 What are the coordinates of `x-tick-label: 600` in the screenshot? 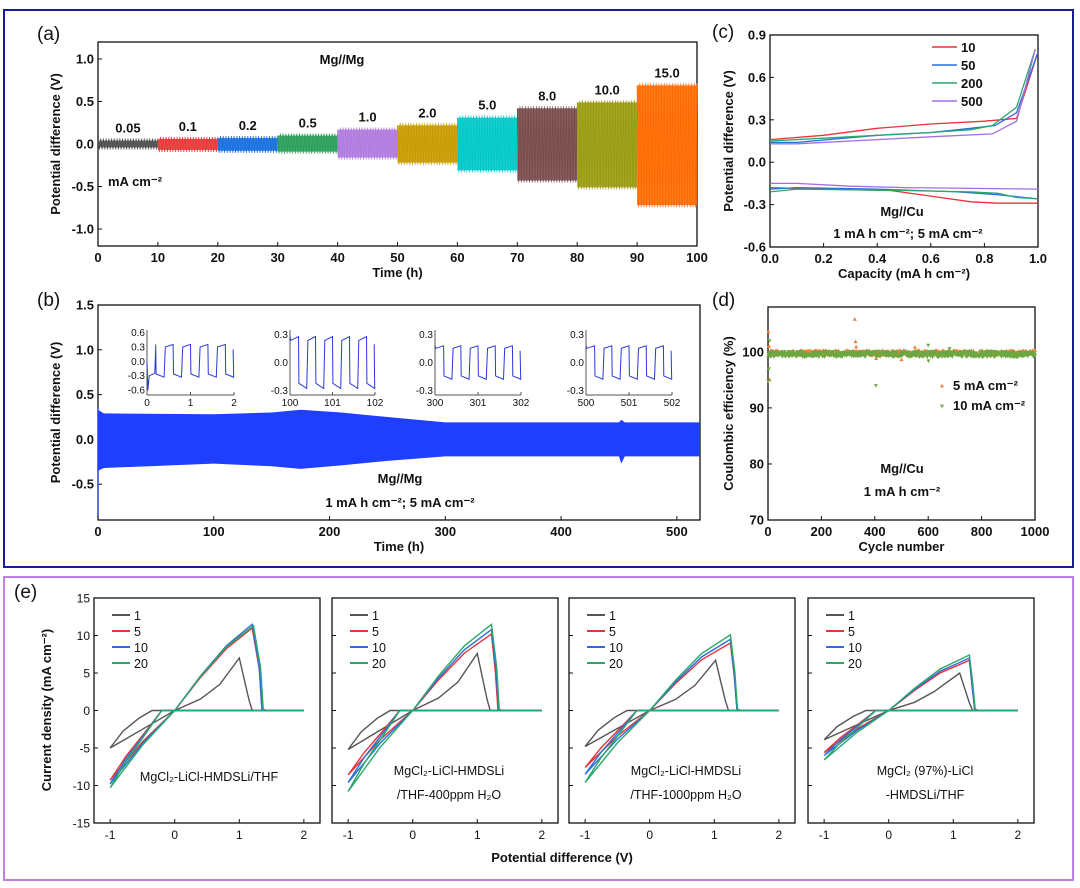 It's located at (928, 531).